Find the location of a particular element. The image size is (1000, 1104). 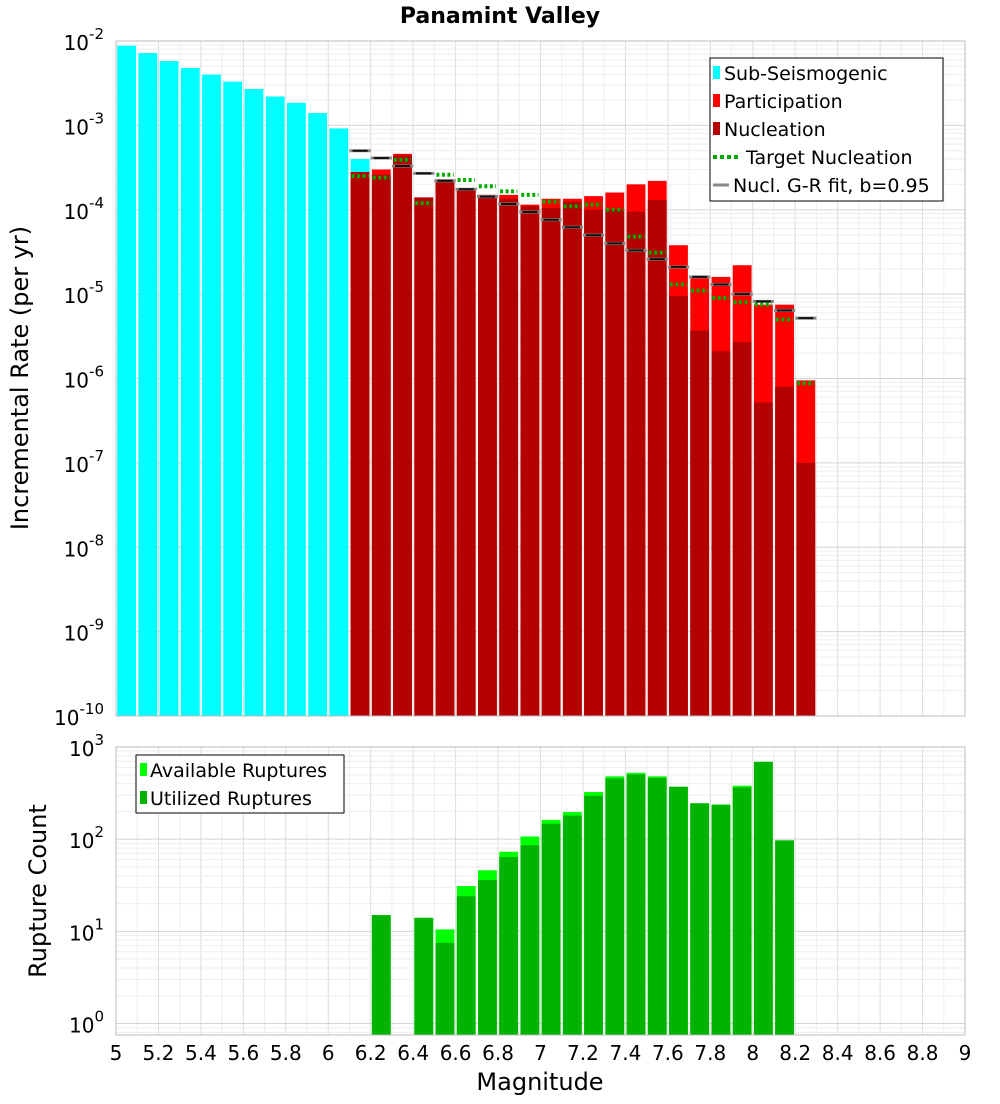

y-tick-label: 10¹ is located at coordinates (86, 930).